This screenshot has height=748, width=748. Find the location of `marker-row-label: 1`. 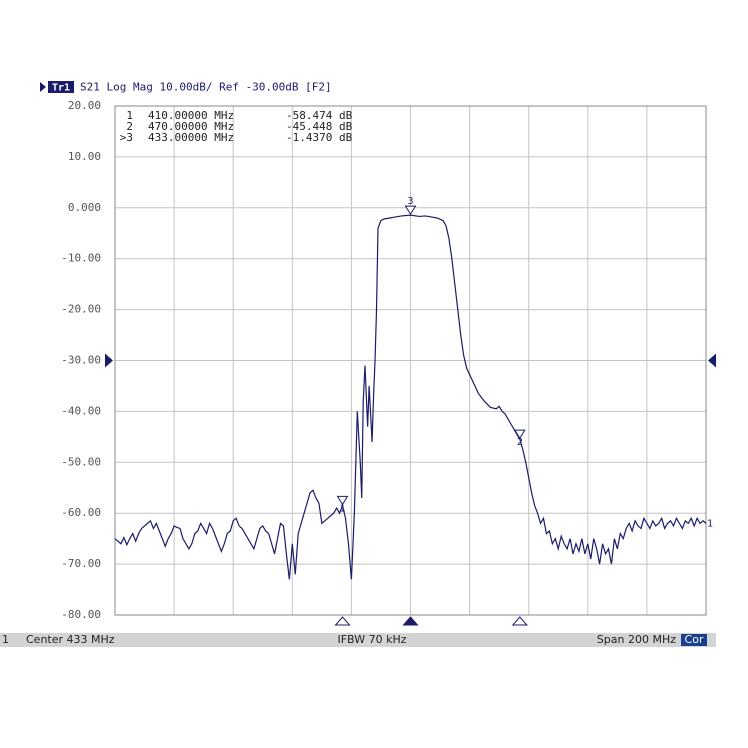

marker-row-label: 1 is located at coordinates (129, 115).